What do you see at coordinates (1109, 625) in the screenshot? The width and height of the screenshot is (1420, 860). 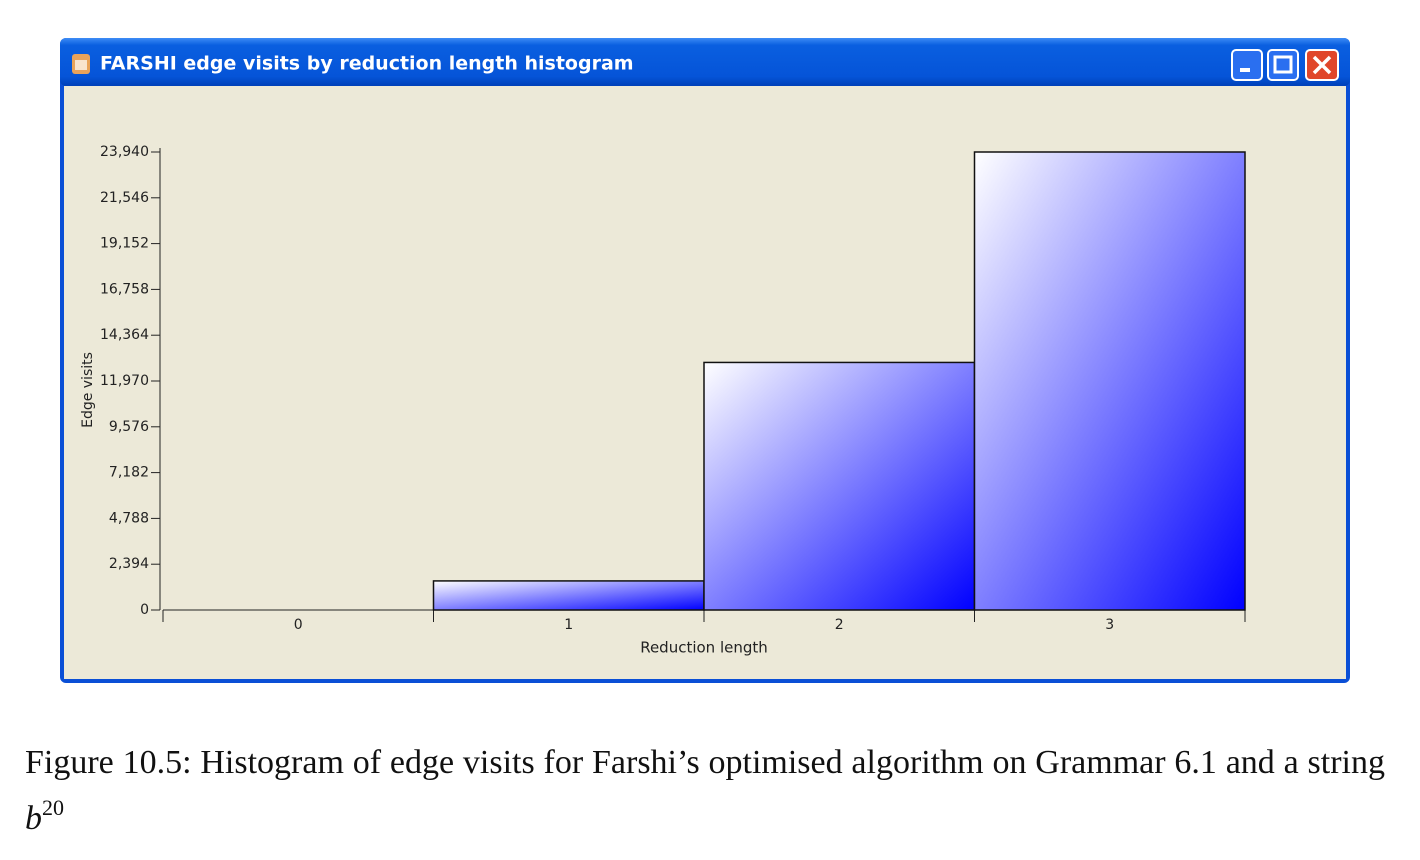 I see `x-tick-label: 3` at bounding box center [1109, 625].